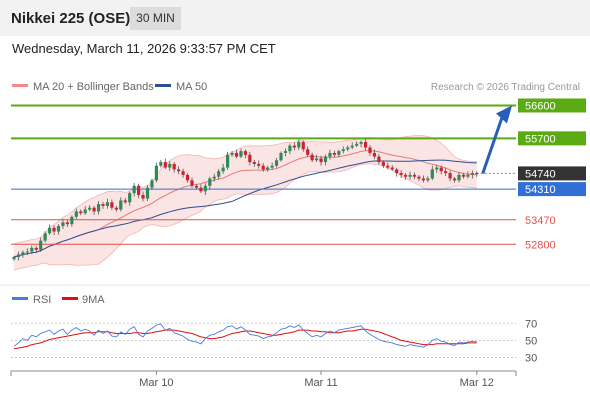 Image resolution: width=590 pixels, height=400 pixels. Describe the element at coordinates (316, 380) in the screenshot. I see `time-axis: Mar 10 Mar 11 Mar 12` at that location.